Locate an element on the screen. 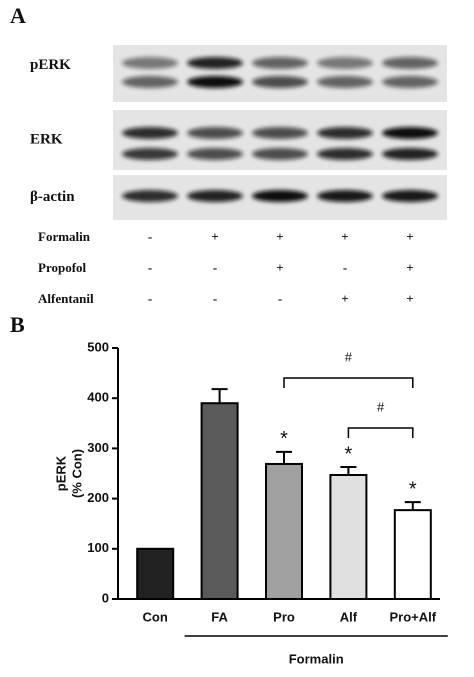 The width and height of the screenshot is (474, 677). x-tick-label: FA is located at coordinates (219, 616).